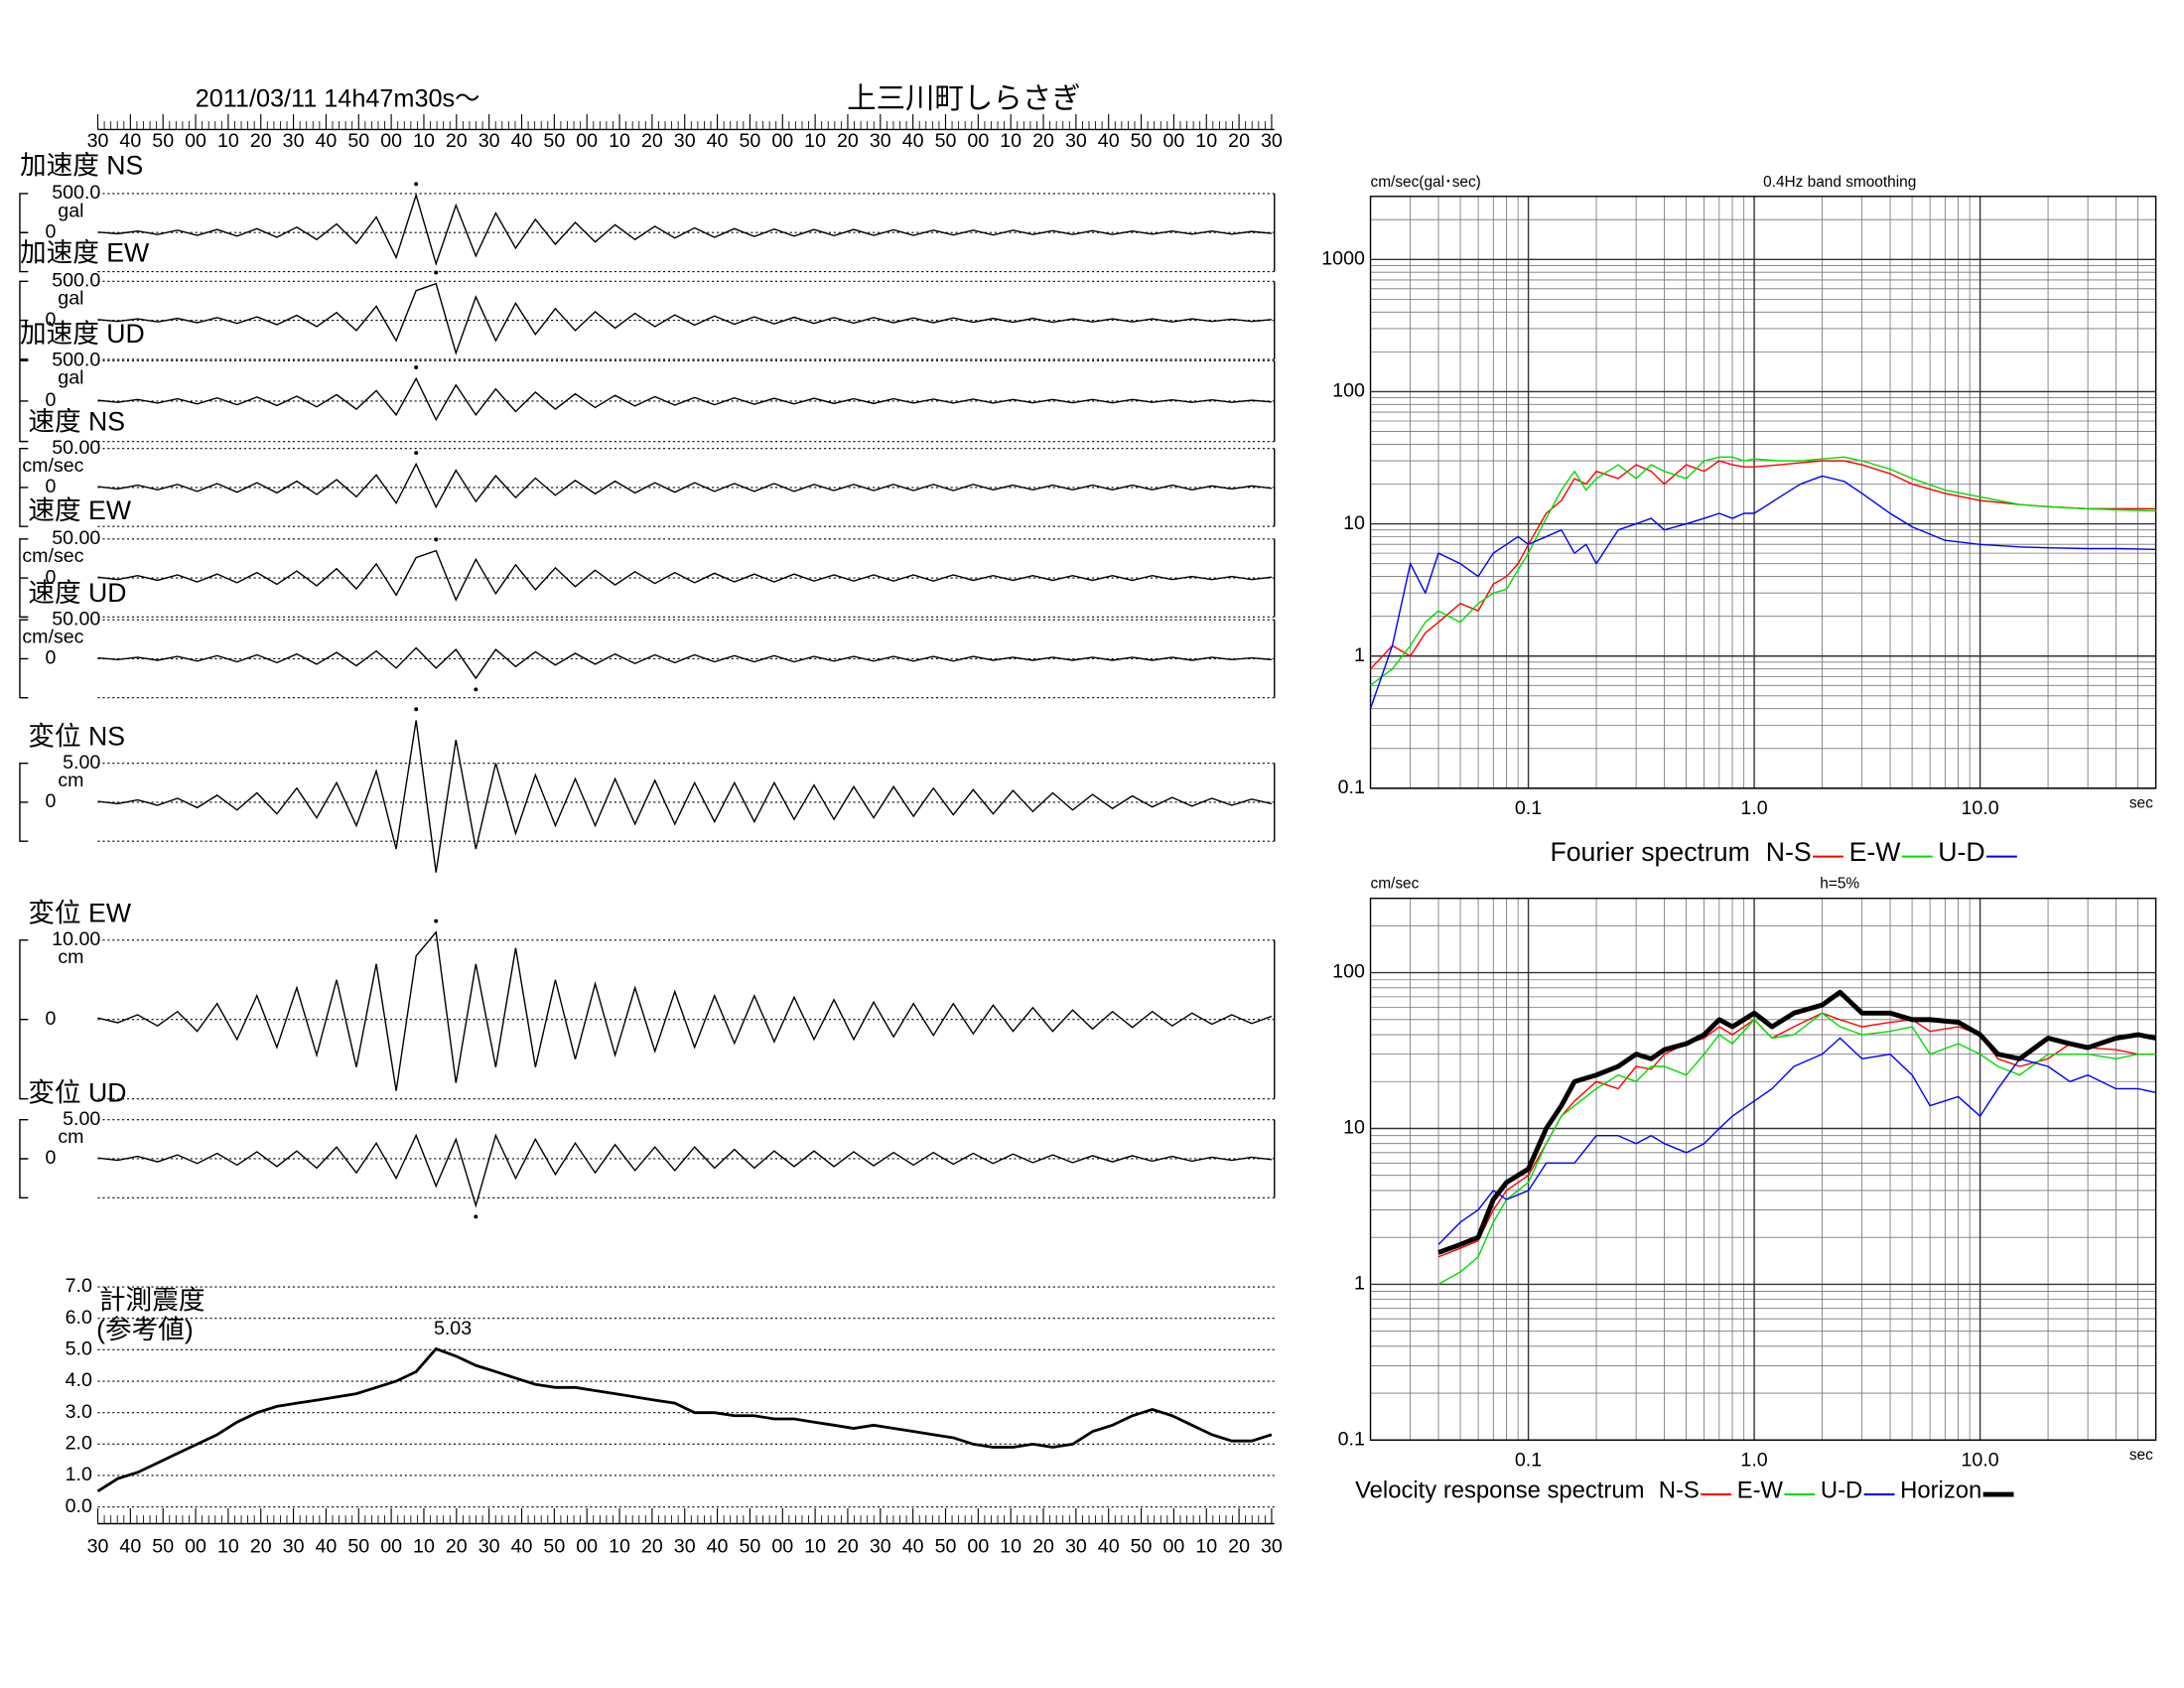 This screenshot has width=2184, height=1688. Describe the element at coordinates (1979, 808) in the screenshot. I see `x-tick-label: 10.0` at that location.